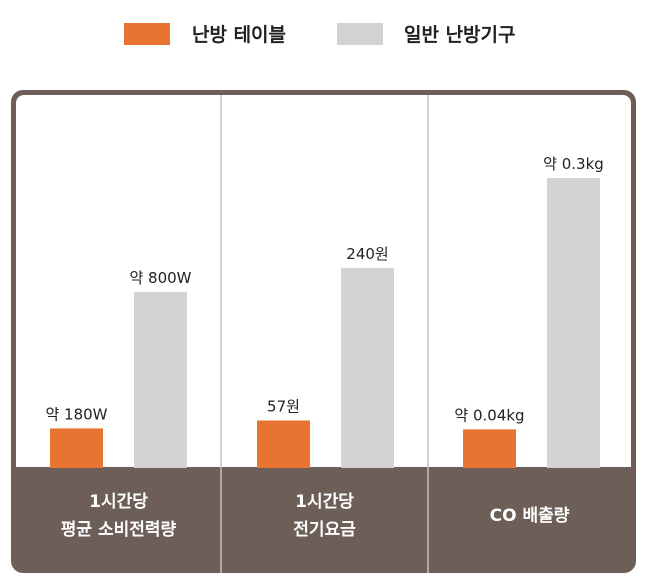  Describe the element at coordinates (118, 502) in the screenshot. I see `panel-1-label-line-1: 1시간당` at that location.